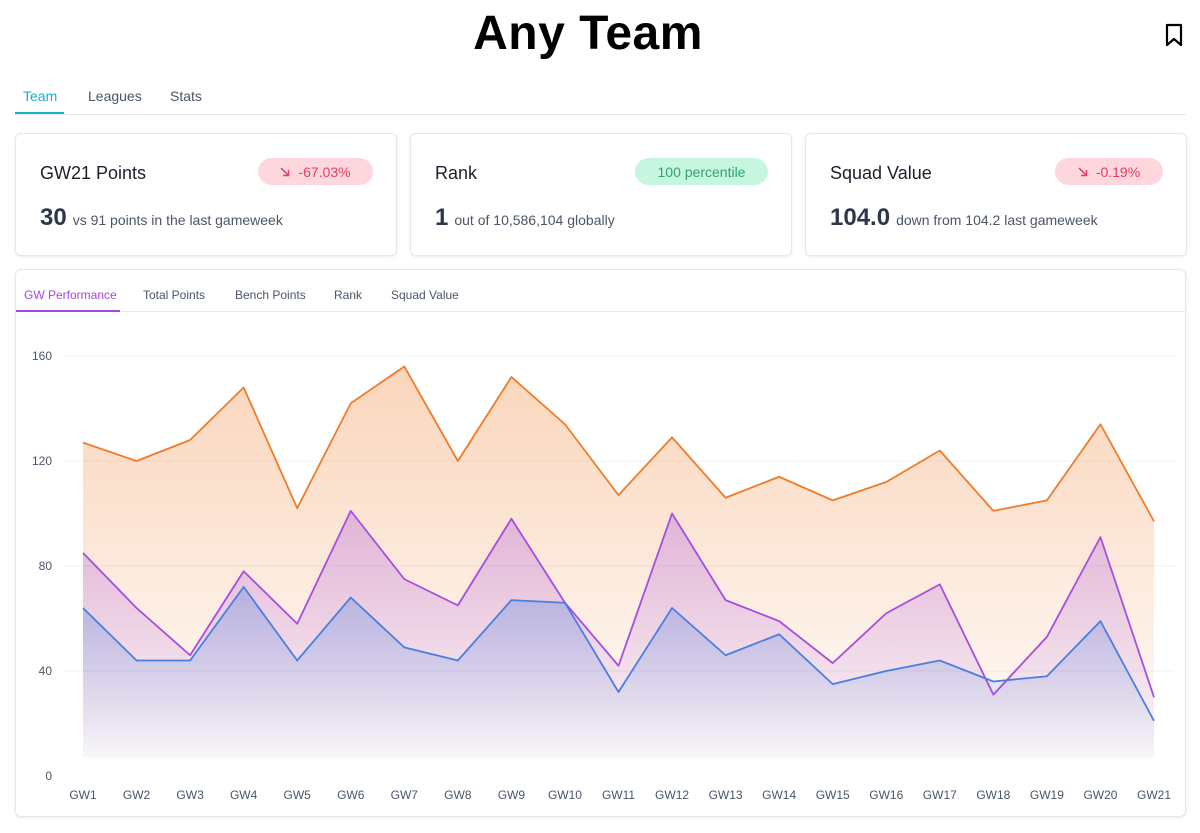 The image size is (1200, 833). I want to click on badge-label: -0.19%, so click(1118, 171).